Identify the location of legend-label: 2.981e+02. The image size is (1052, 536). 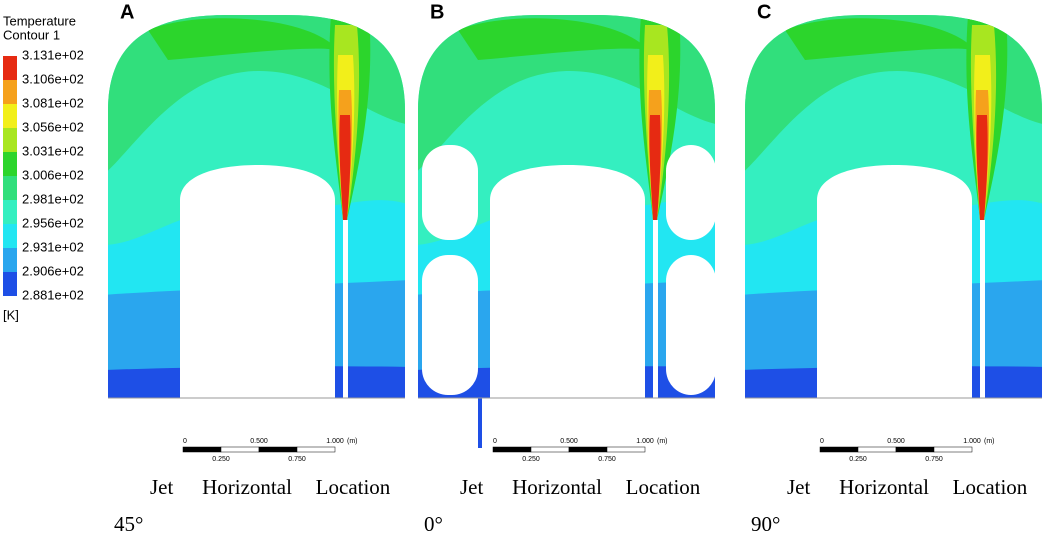
(53, 198).